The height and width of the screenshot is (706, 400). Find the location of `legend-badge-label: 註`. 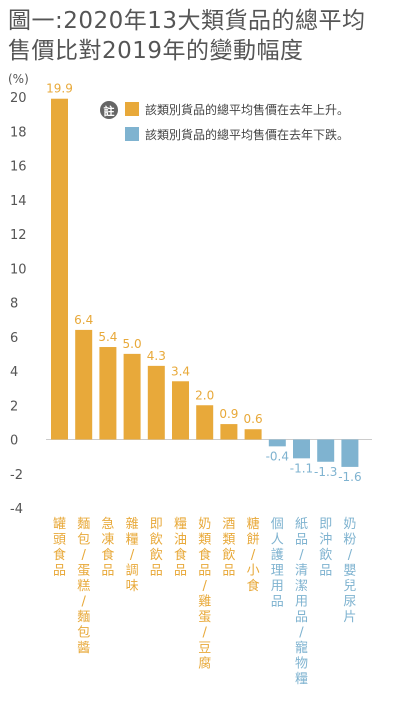

legend-badge-label: 註 is located at coordinates (109, 111).